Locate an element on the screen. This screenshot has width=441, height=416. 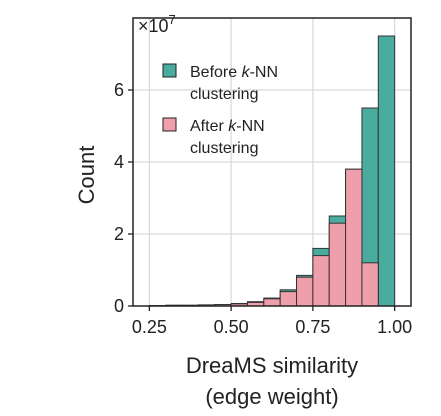
y-tick-label-2: 4 is located at coordinates (119, 162).